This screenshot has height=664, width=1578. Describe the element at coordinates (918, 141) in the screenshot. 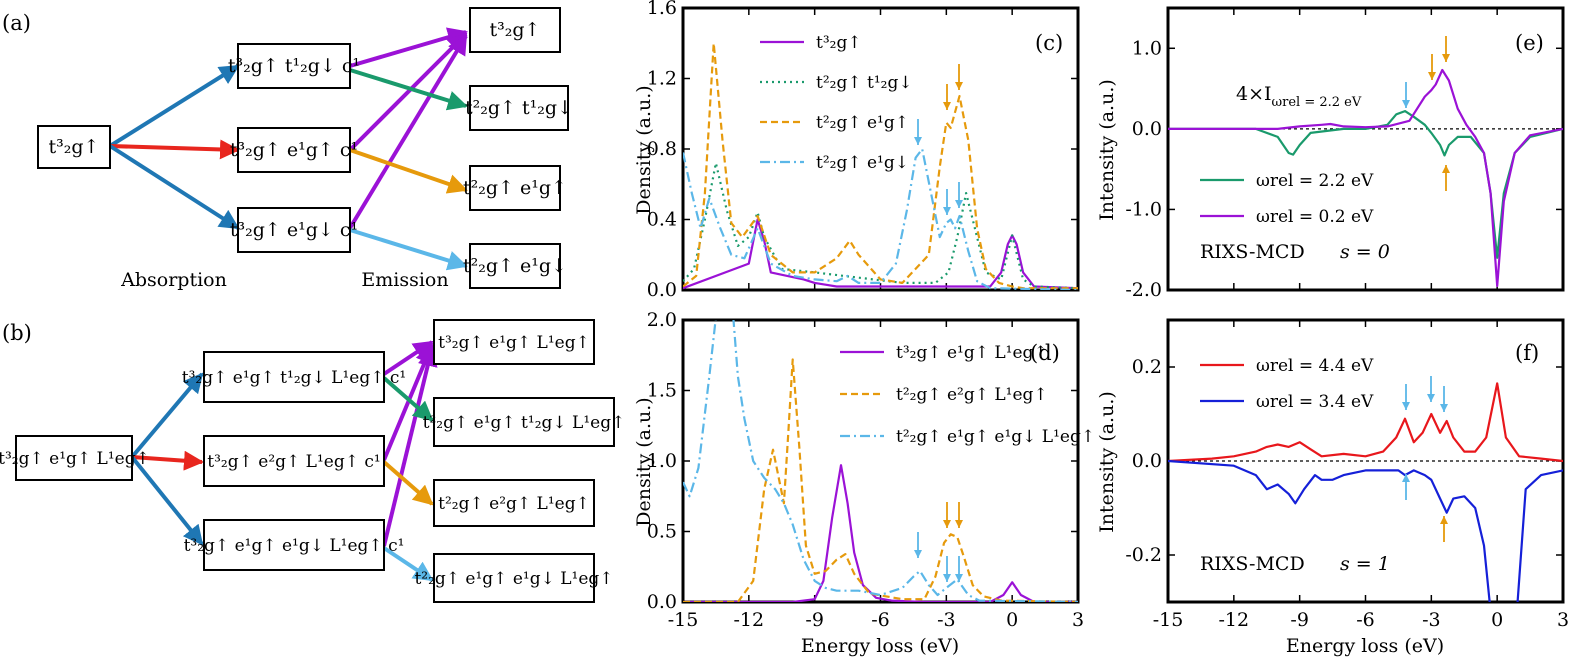

I see `peak-arrow-c-3-head` at that location.